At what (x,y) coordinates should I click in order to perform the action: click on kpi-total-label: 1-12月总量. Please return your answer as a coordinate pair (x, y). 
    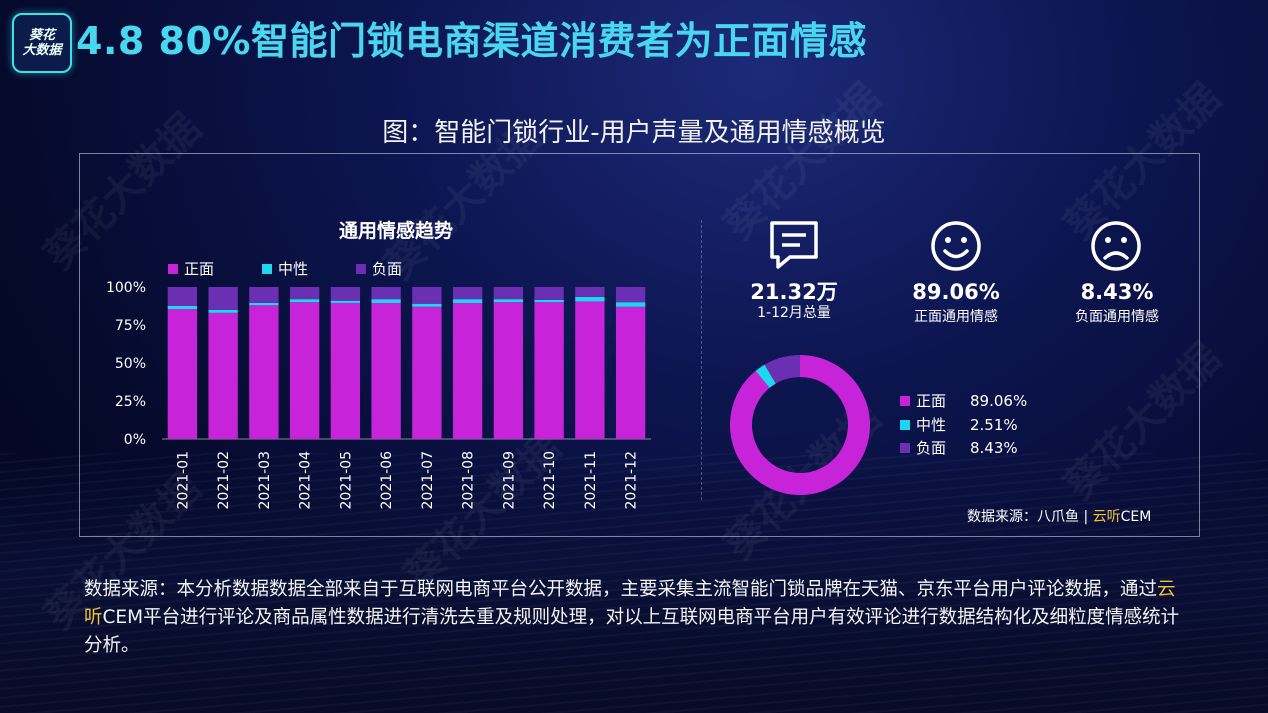
    Looking at the image, I should click on (794, 313).